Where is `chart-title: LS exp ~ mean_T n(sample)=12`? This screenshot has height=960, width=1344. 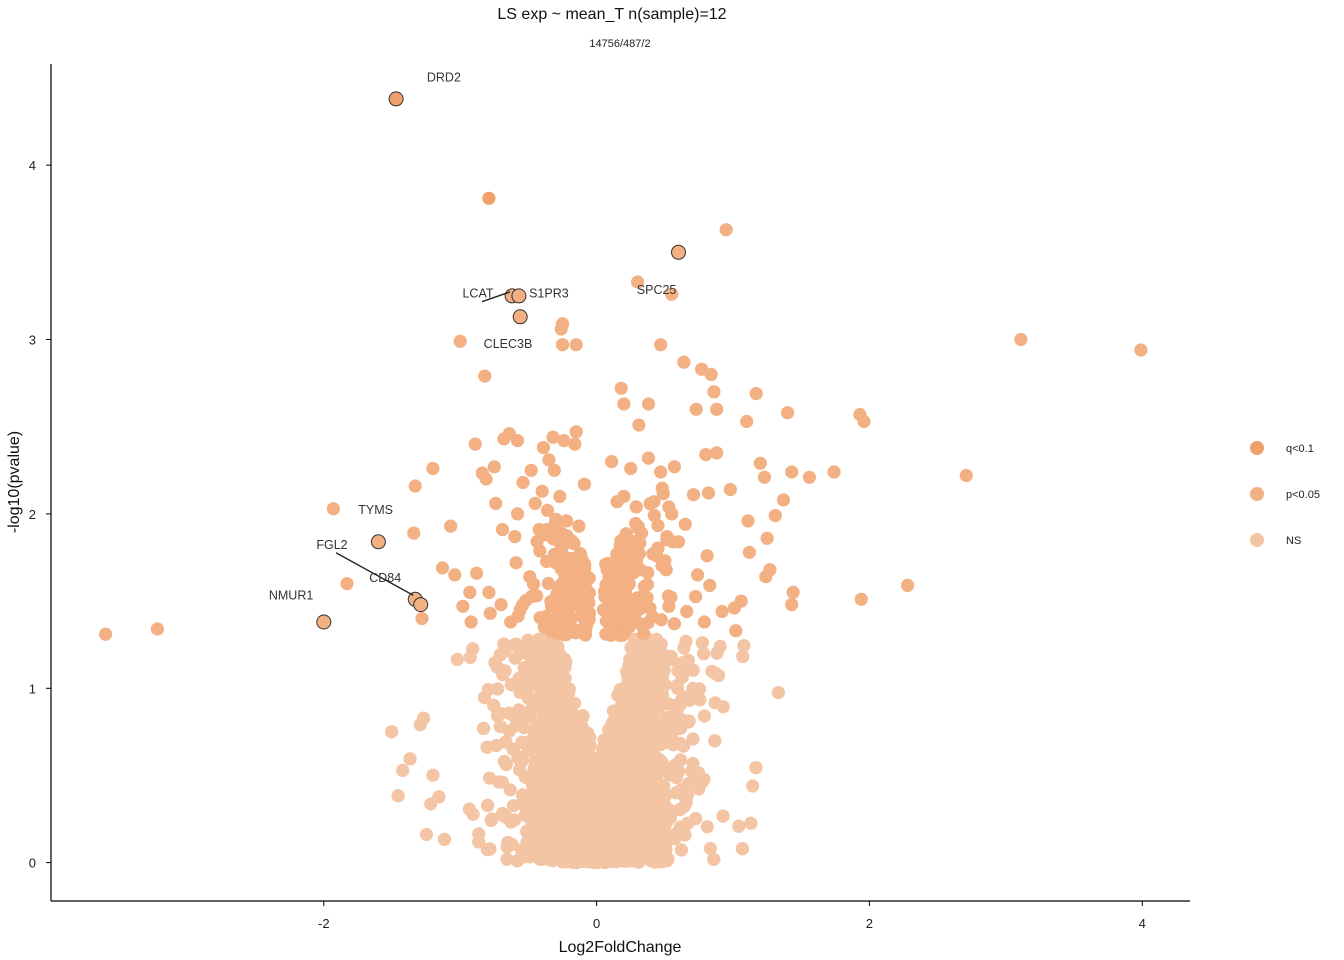 chart-title: LS exp ~ mean_T n(sample)=12 is located at coordinates (611, 14).